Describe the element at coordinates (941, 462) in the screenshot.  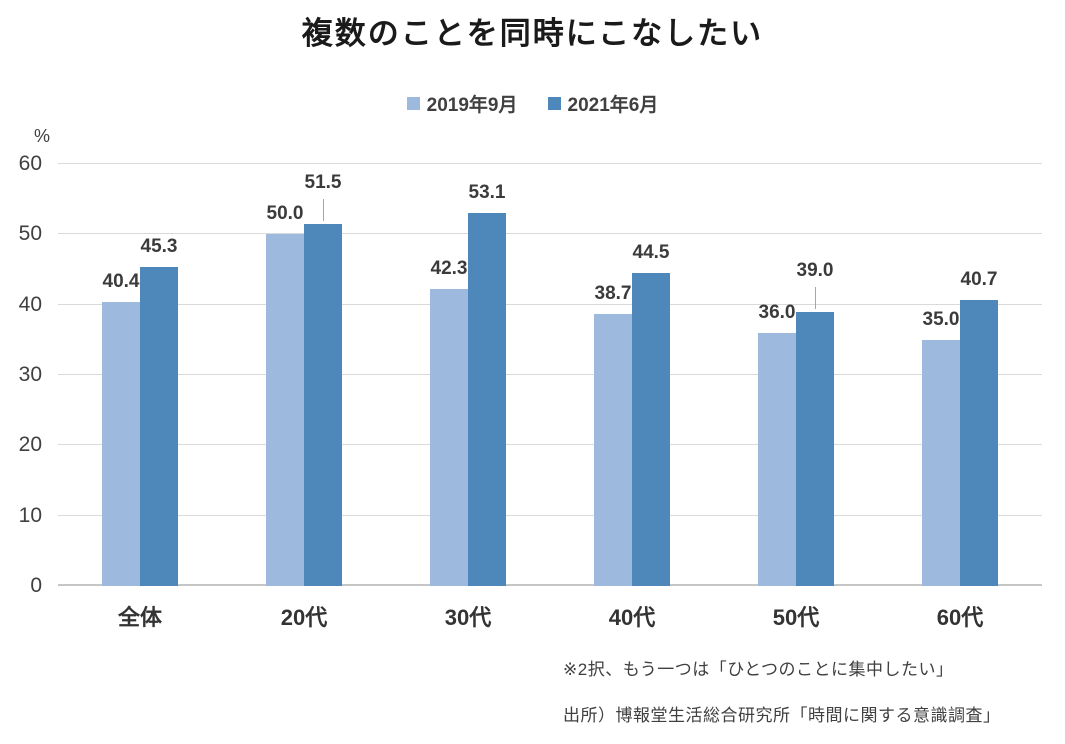
I see `bar-2019年9月-60代` at that location.